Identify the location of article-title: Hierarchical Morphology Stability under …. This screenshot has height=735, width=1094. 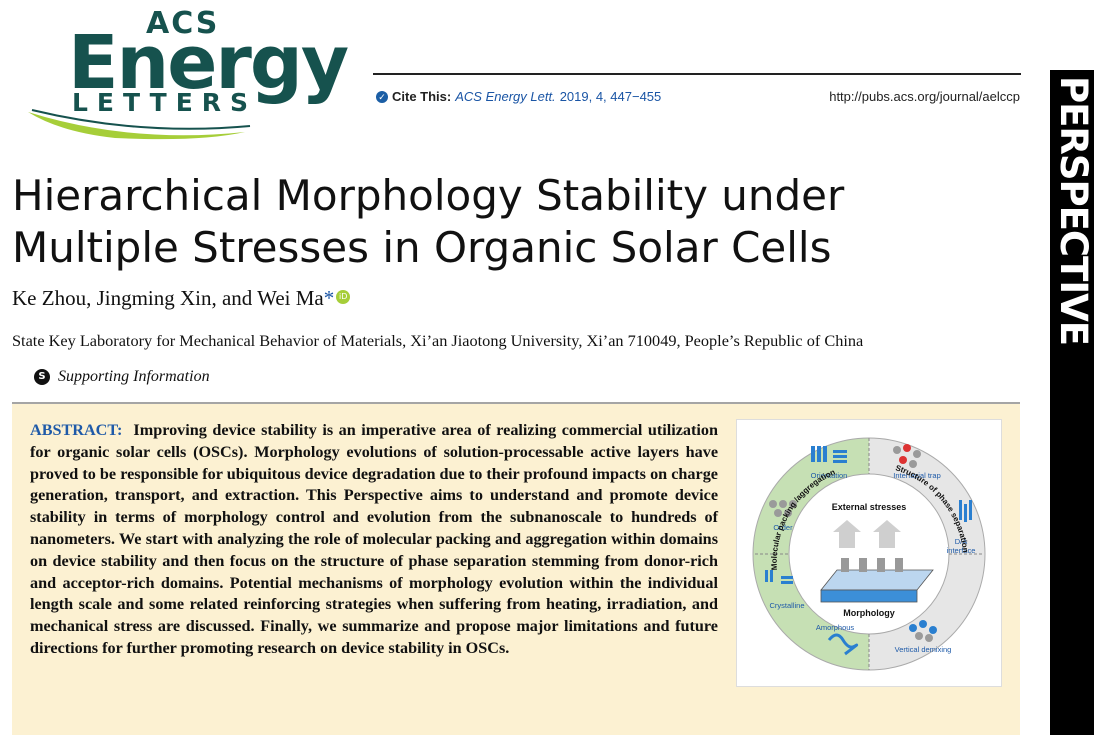
(512, 222).